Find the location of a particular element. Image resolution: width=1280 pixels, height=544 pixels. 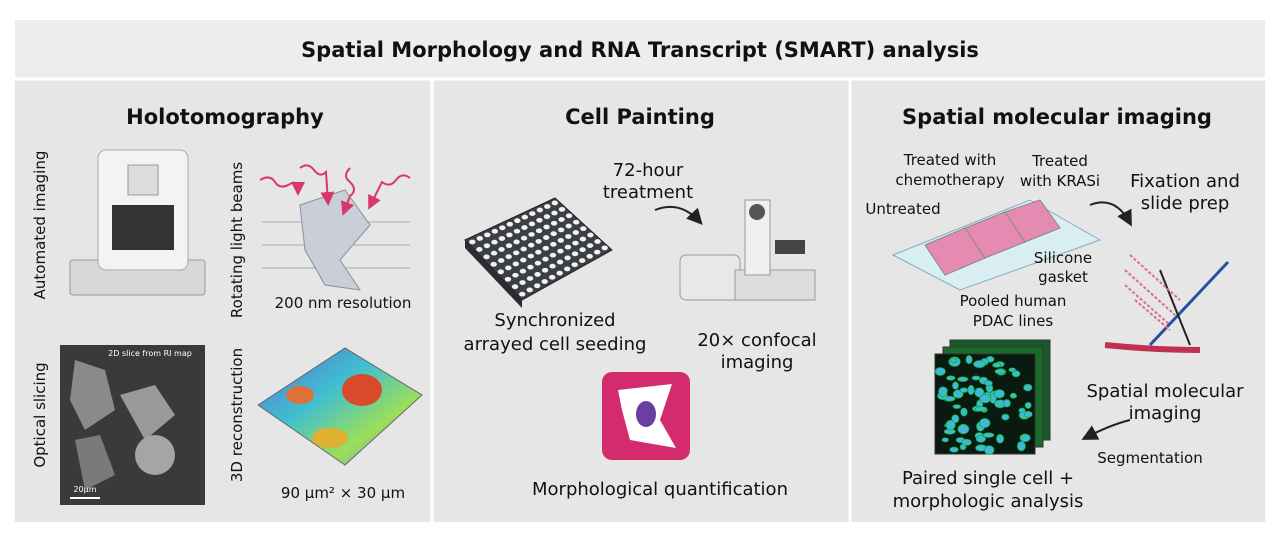

label: Paired single cell + is located at coordinates (988, 478).